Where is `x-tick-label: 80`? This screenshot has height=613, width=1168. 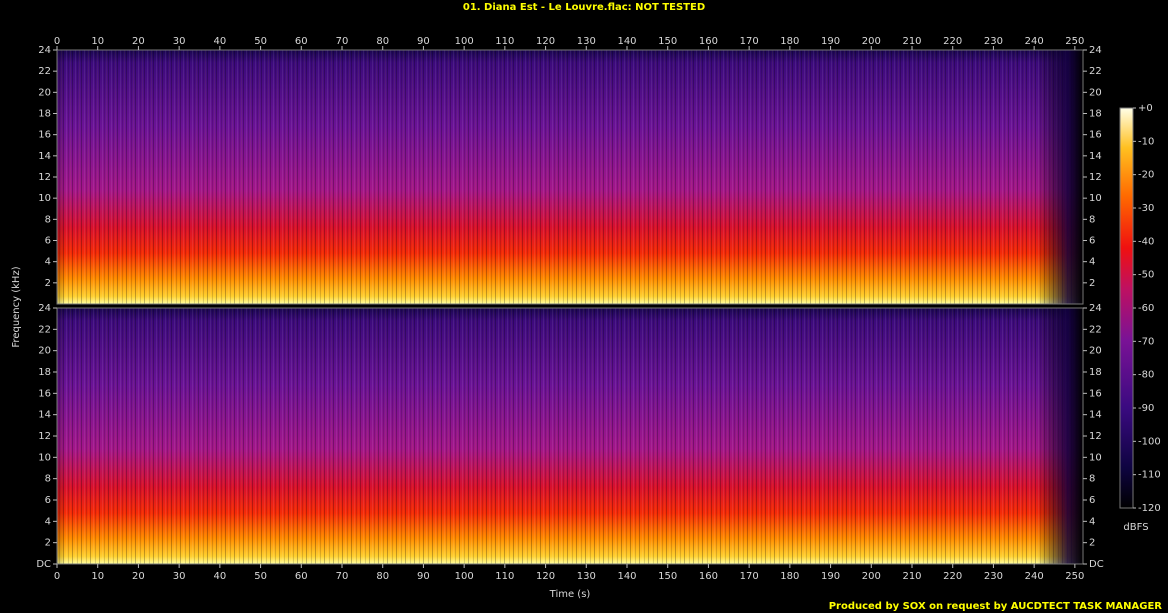
x-tick-label: 80 is located at coordinates (382, 41).